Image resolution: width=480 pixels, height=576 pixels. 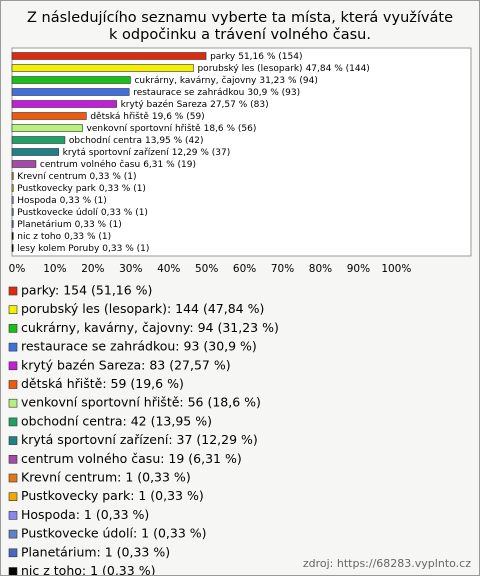 I want to click on category-label: cukrárny, kavárny, čajovny, so click(x=195, y=80).